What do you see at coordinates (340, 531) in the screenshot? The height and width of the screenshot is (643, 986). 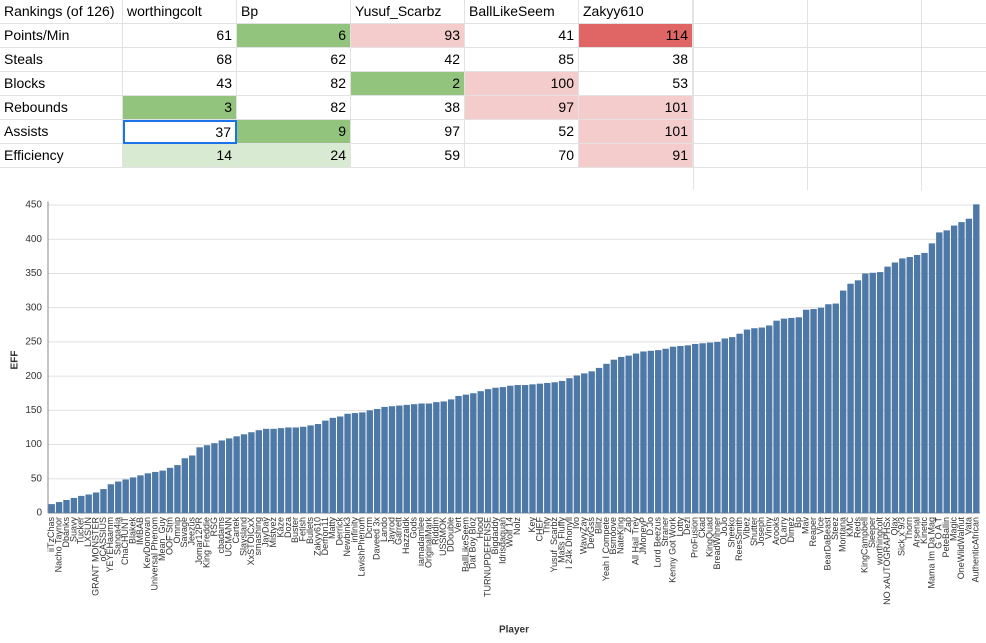 I see `x-tick-label: Derrick` at bounding box center [340, 531].